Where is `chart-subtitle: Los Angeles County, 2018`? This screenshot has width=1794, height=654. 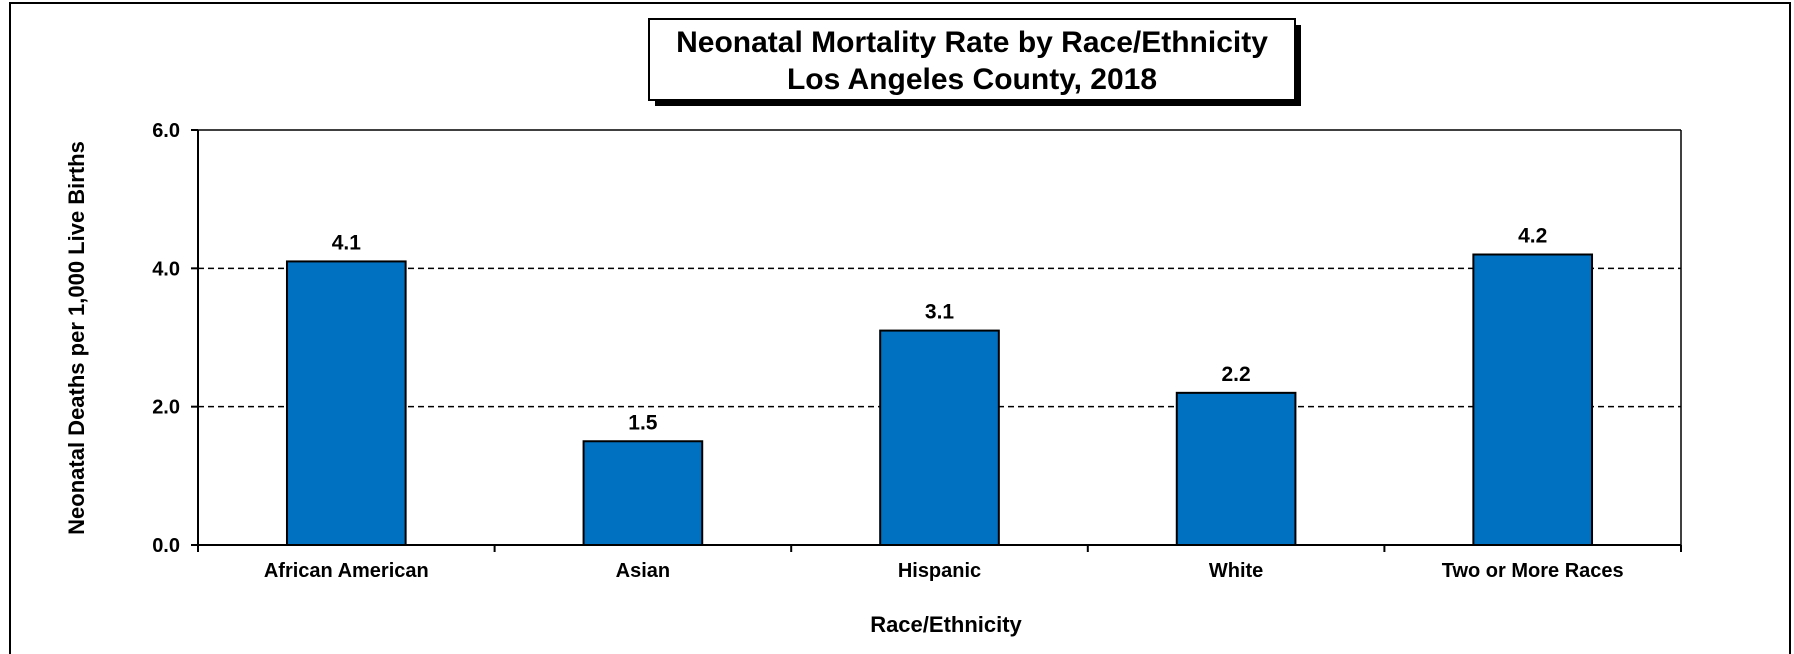
chart-subtitle: Los Angeles County, 2018 is located at coordinates (972, 79).